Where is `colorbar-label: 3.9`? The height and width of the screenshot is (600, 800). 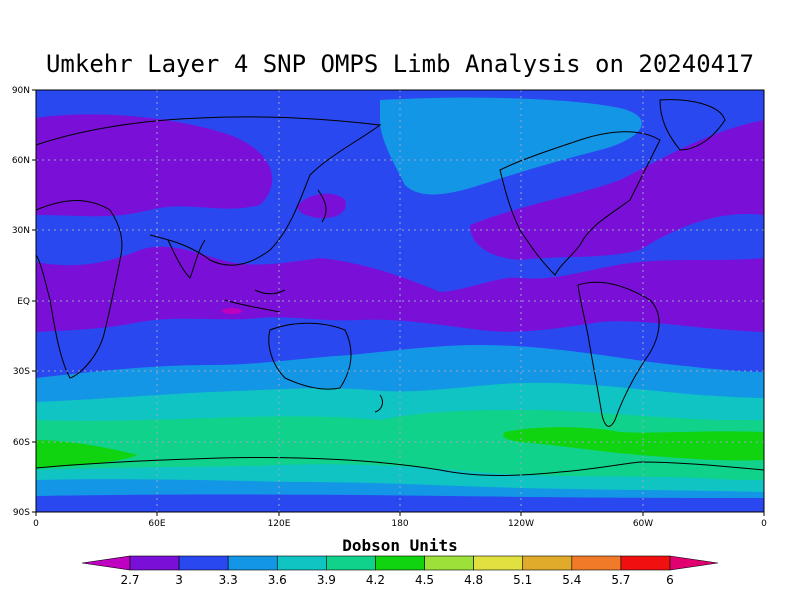
colorbar-label: 3.9 is located at coordinates (326, 580).